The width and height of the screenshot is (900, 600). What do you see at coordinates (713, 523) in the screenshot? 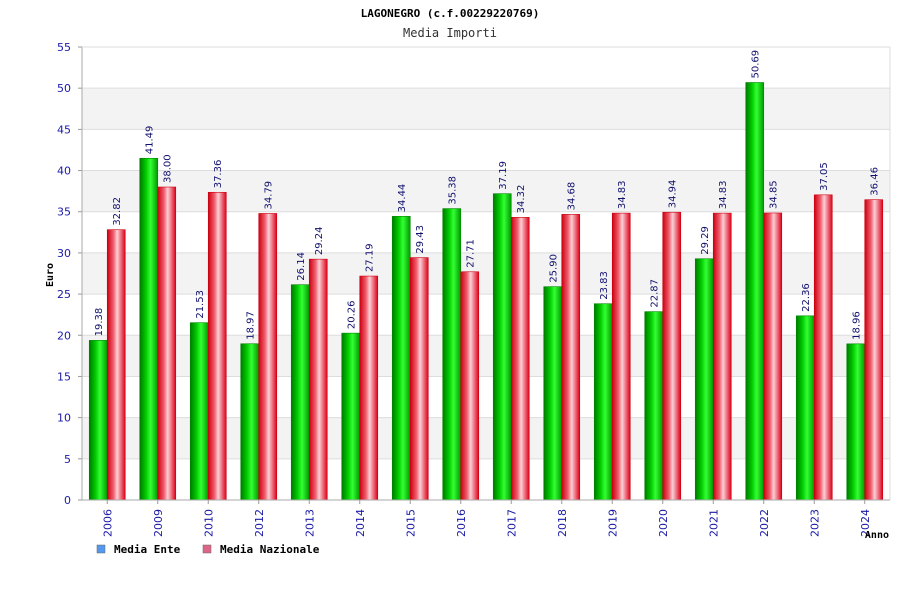
I see `x-tick-label: 2021` at bounding box center [713, 523].